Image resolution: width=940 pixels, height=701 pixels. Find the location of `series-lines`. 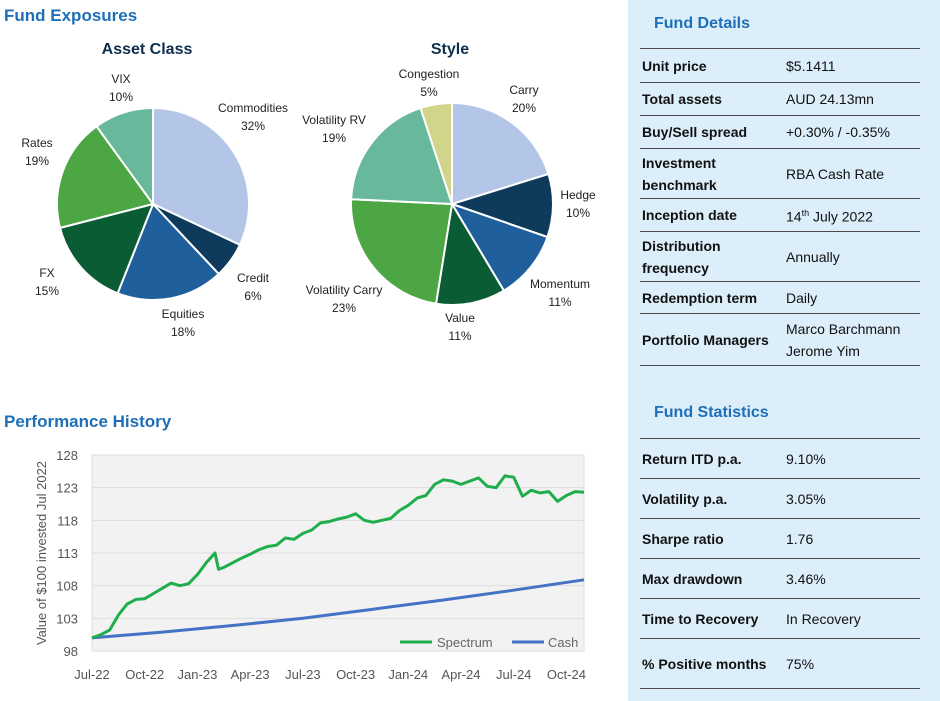

series-lines is located at coordinates (338, 557).